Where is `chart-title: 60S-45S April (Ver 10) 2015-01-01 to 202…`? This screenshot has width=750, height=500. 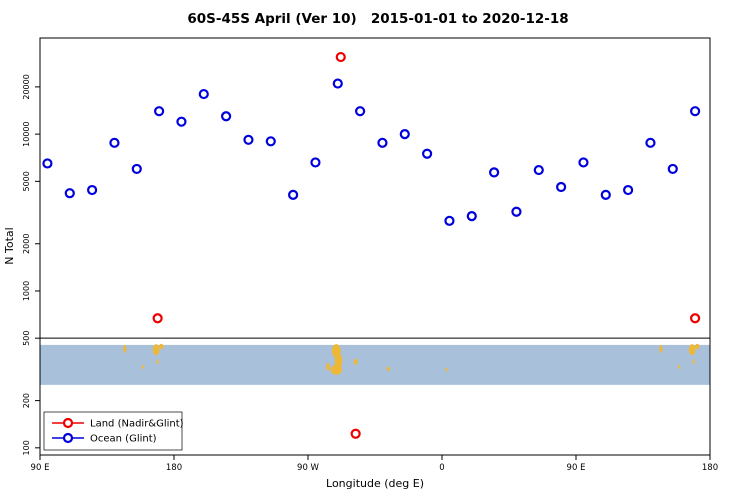
chart-title: 60S-45S April (Ver 10) 2015-01-01 to 202… is located at coordinates (377, 19).